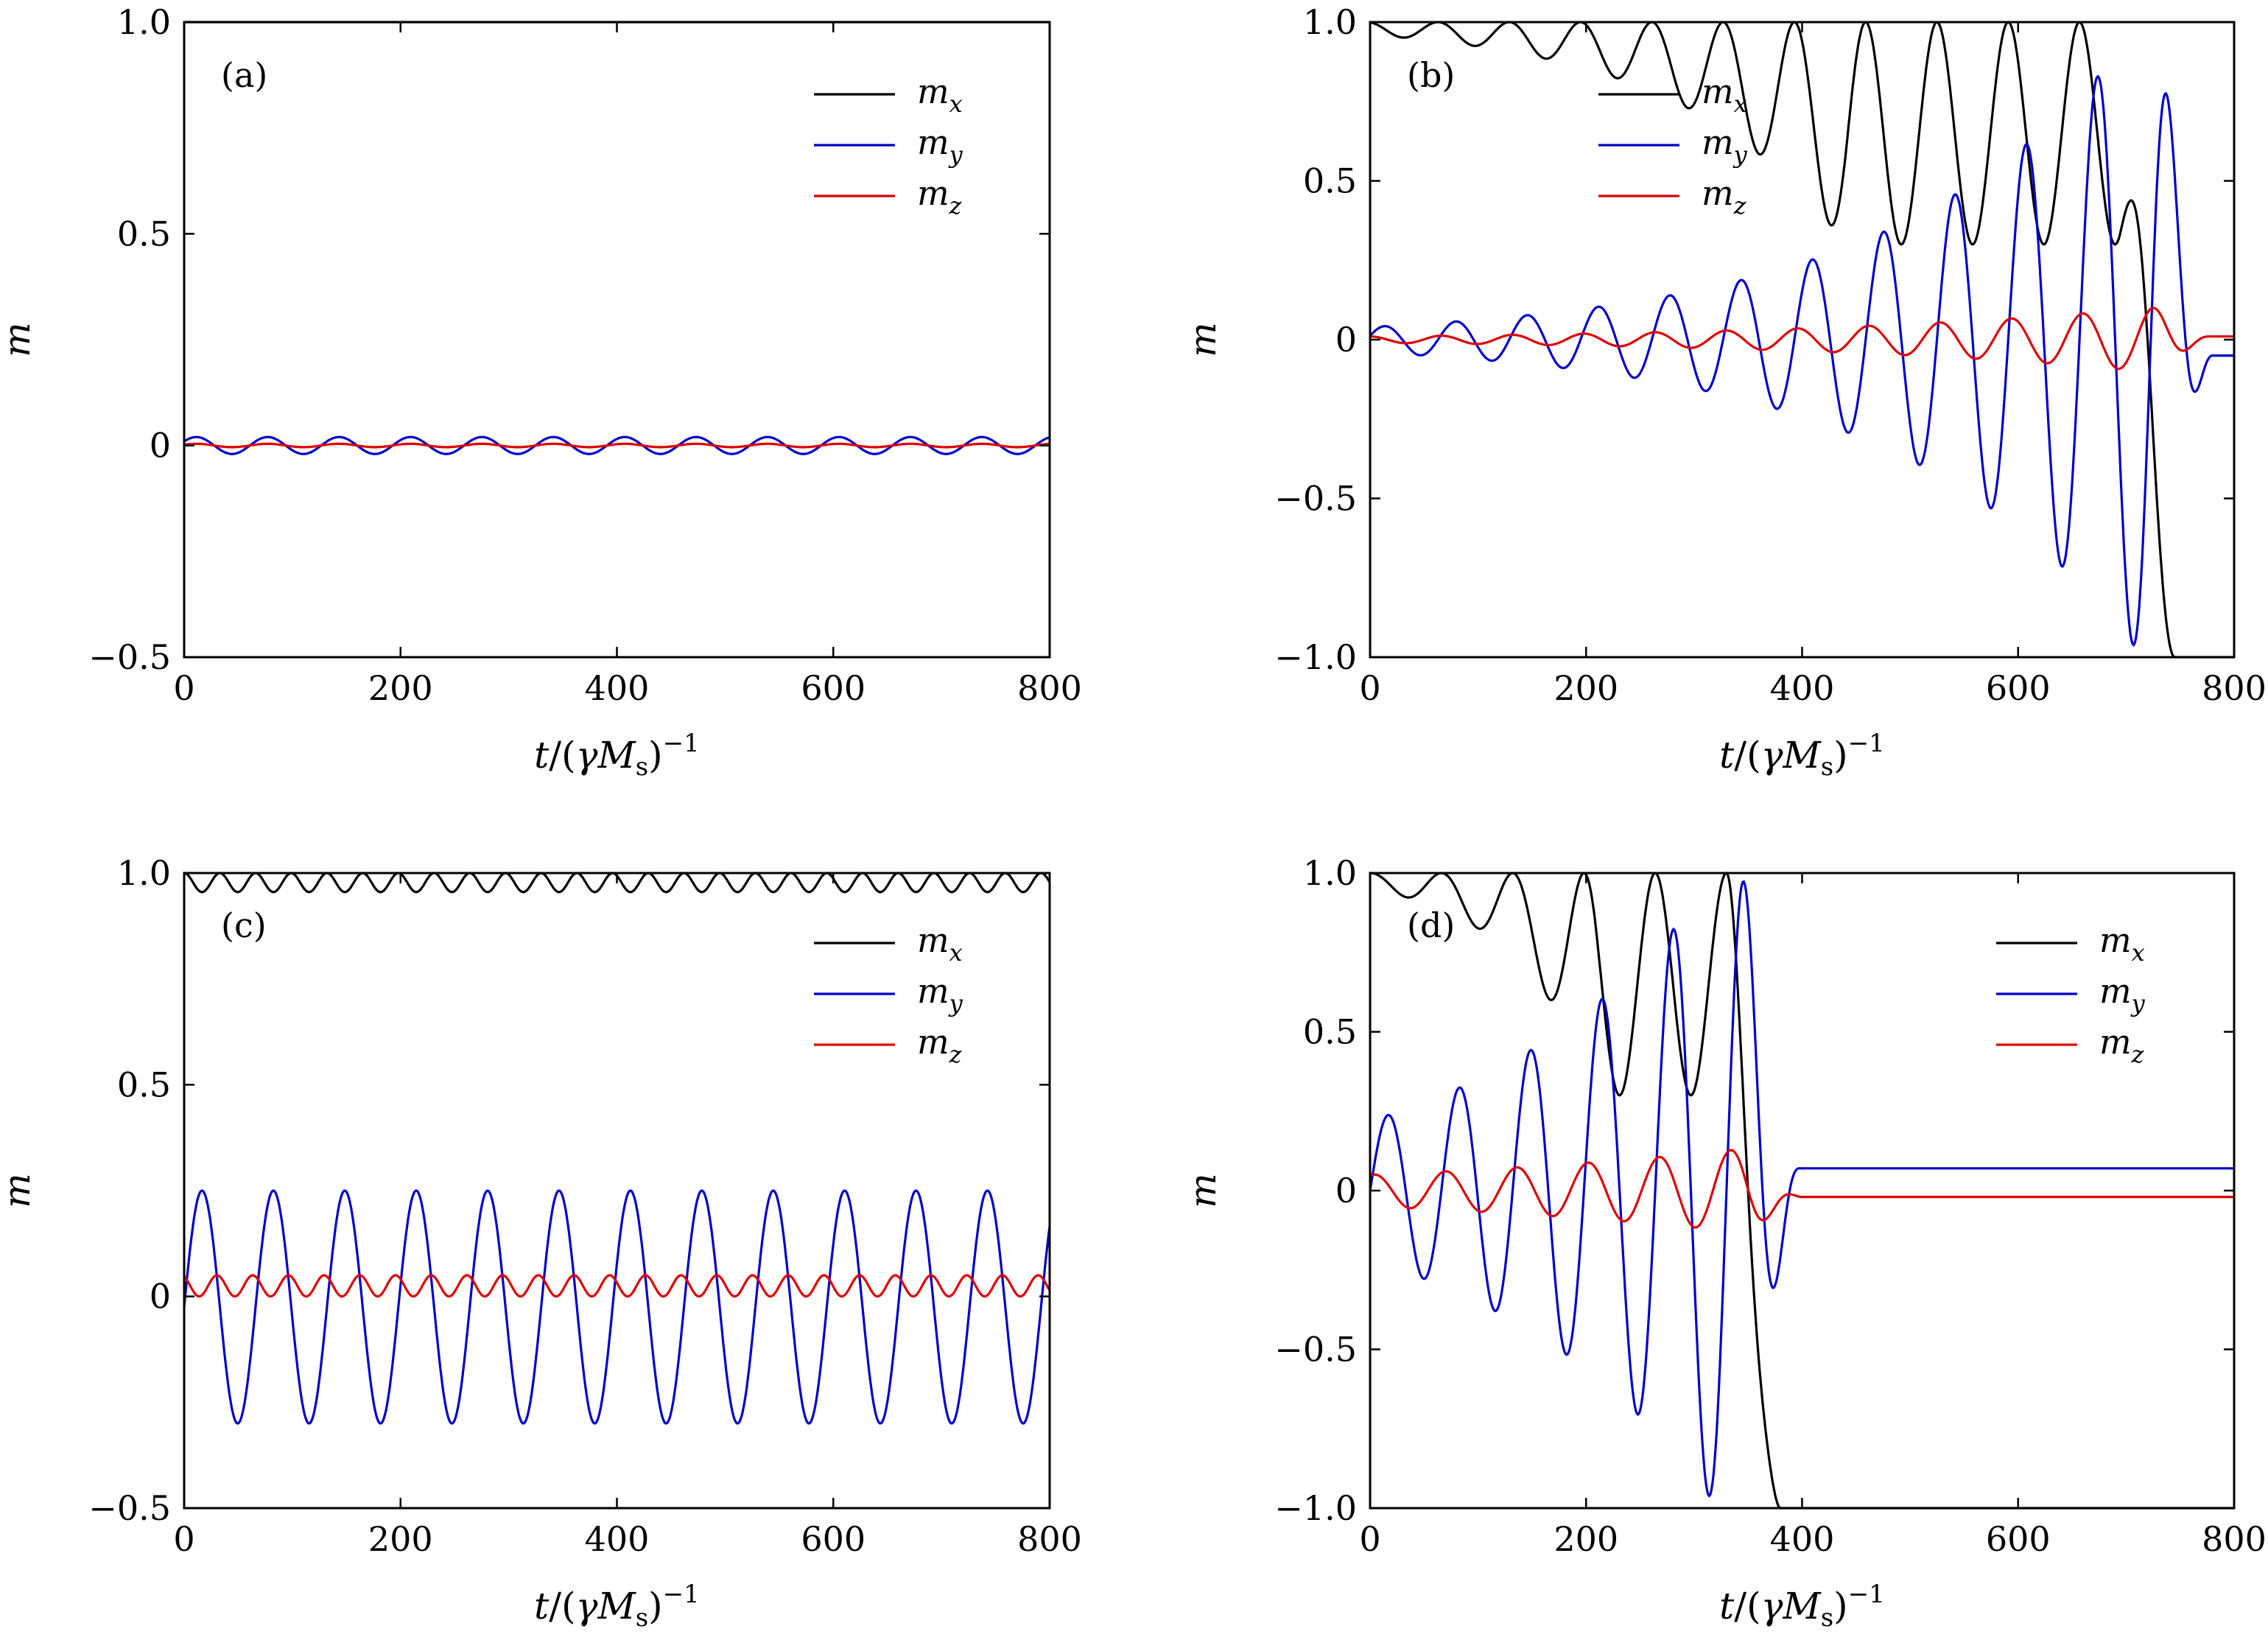 Image resolution: width=2268 pixels, height=1640 pixels. Describe the element at coordinates (2122, 994) in the screenshot. I see `panel-d-legend-label-my: my` at that location.